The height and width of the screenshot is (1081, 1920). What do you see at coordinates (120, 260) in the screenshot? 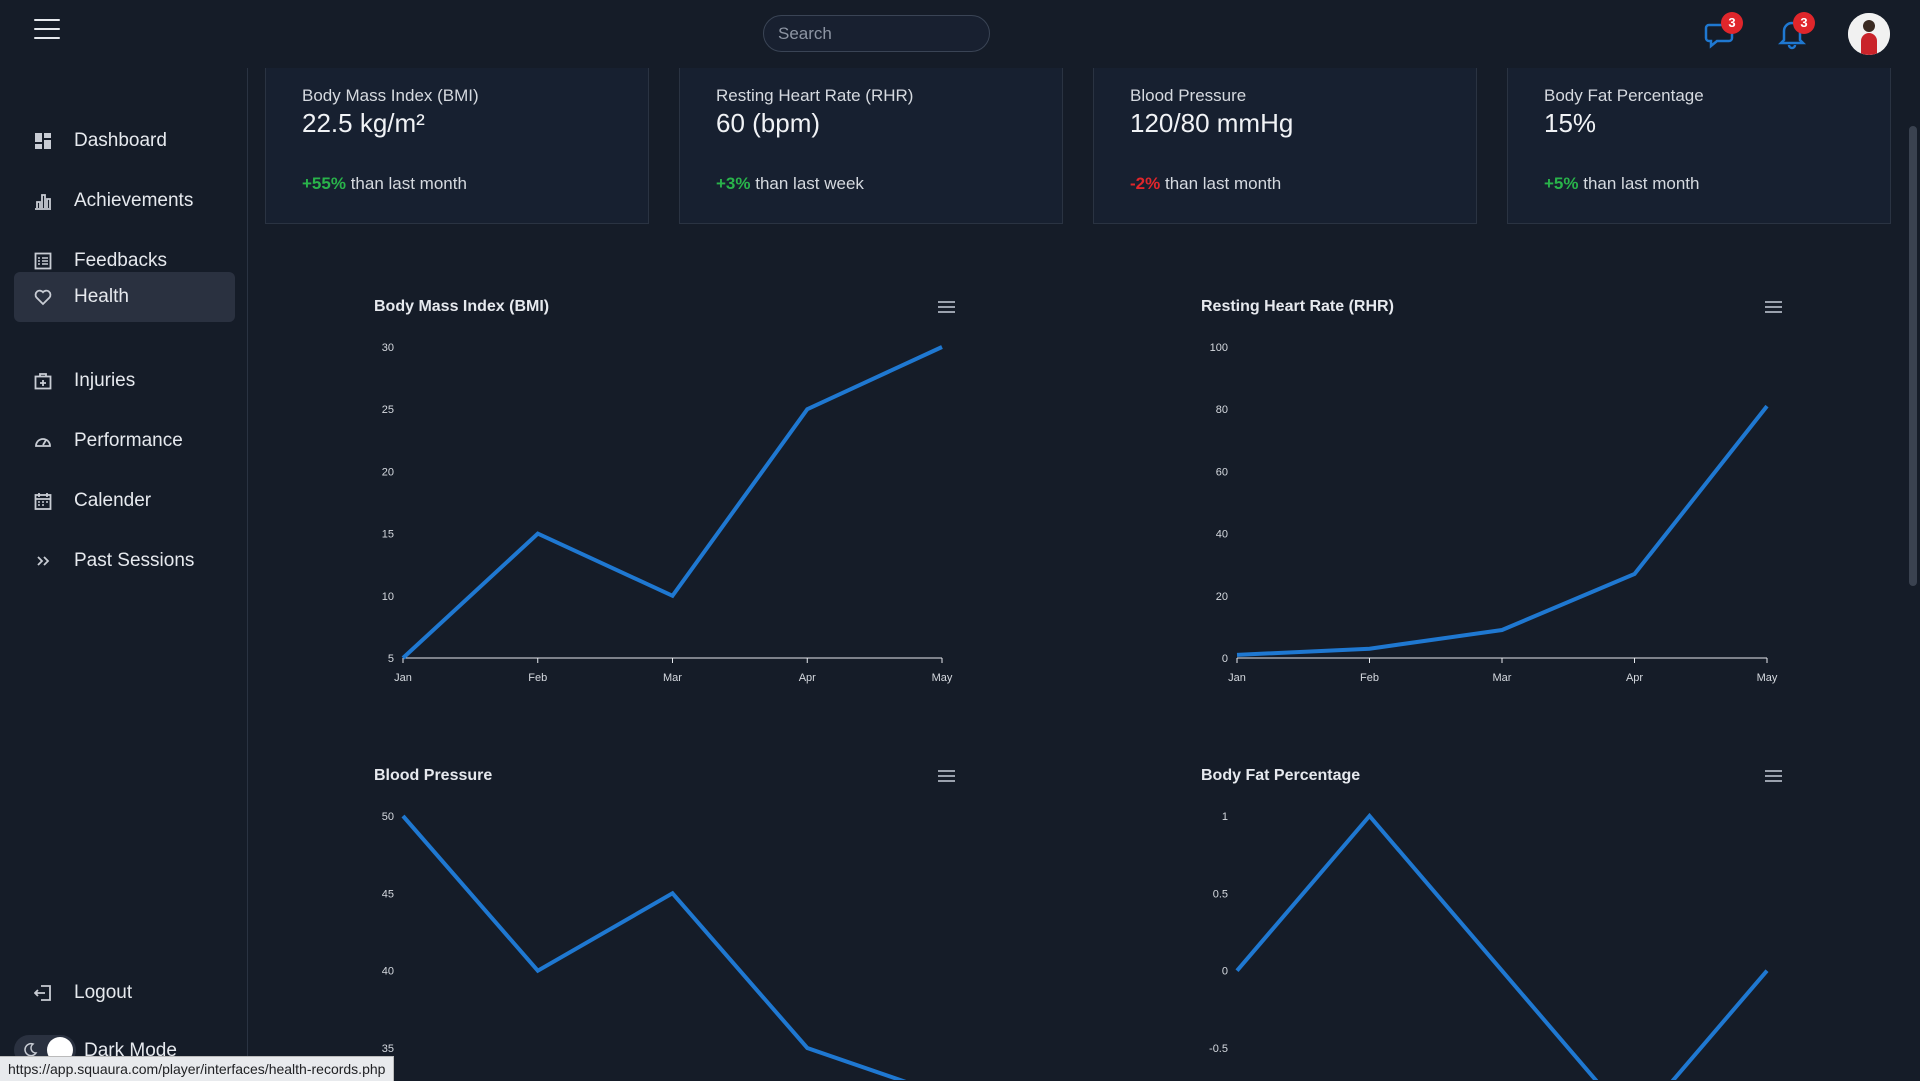
I see `sidebar-item-label: Feedbacks` at bounding box center [120, 260].